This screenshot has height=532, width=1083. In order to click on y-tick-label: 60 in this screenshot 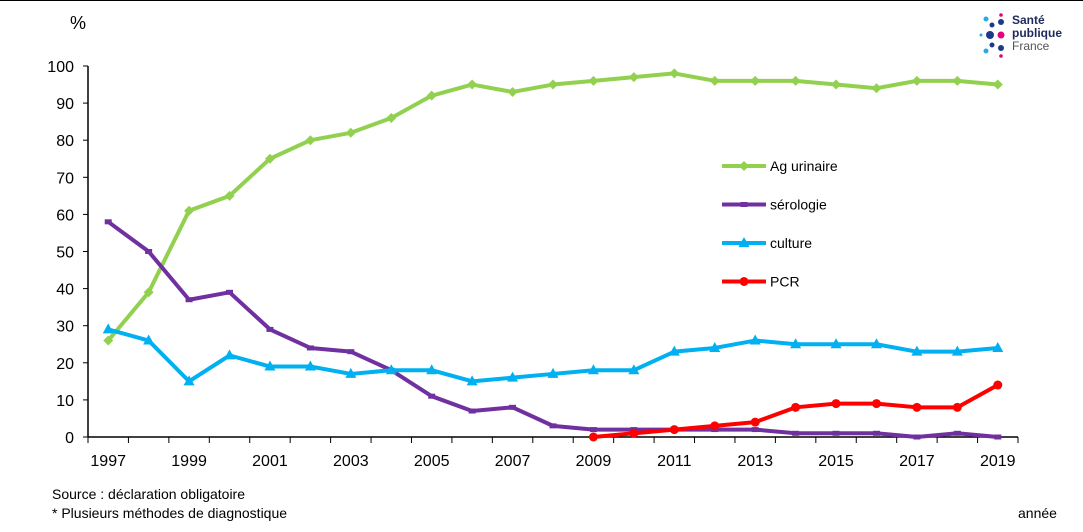, I will do `click(65, 215)`.